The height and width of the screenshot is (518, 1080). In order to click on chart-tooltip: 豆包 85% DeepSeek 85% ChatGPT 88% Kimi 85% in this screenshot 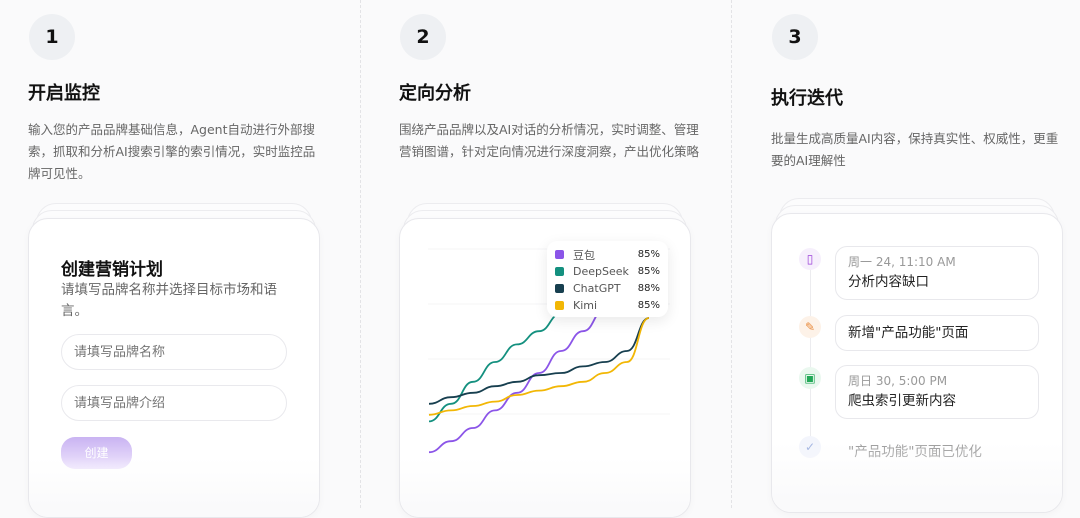, I will do `click(607, 279)`.